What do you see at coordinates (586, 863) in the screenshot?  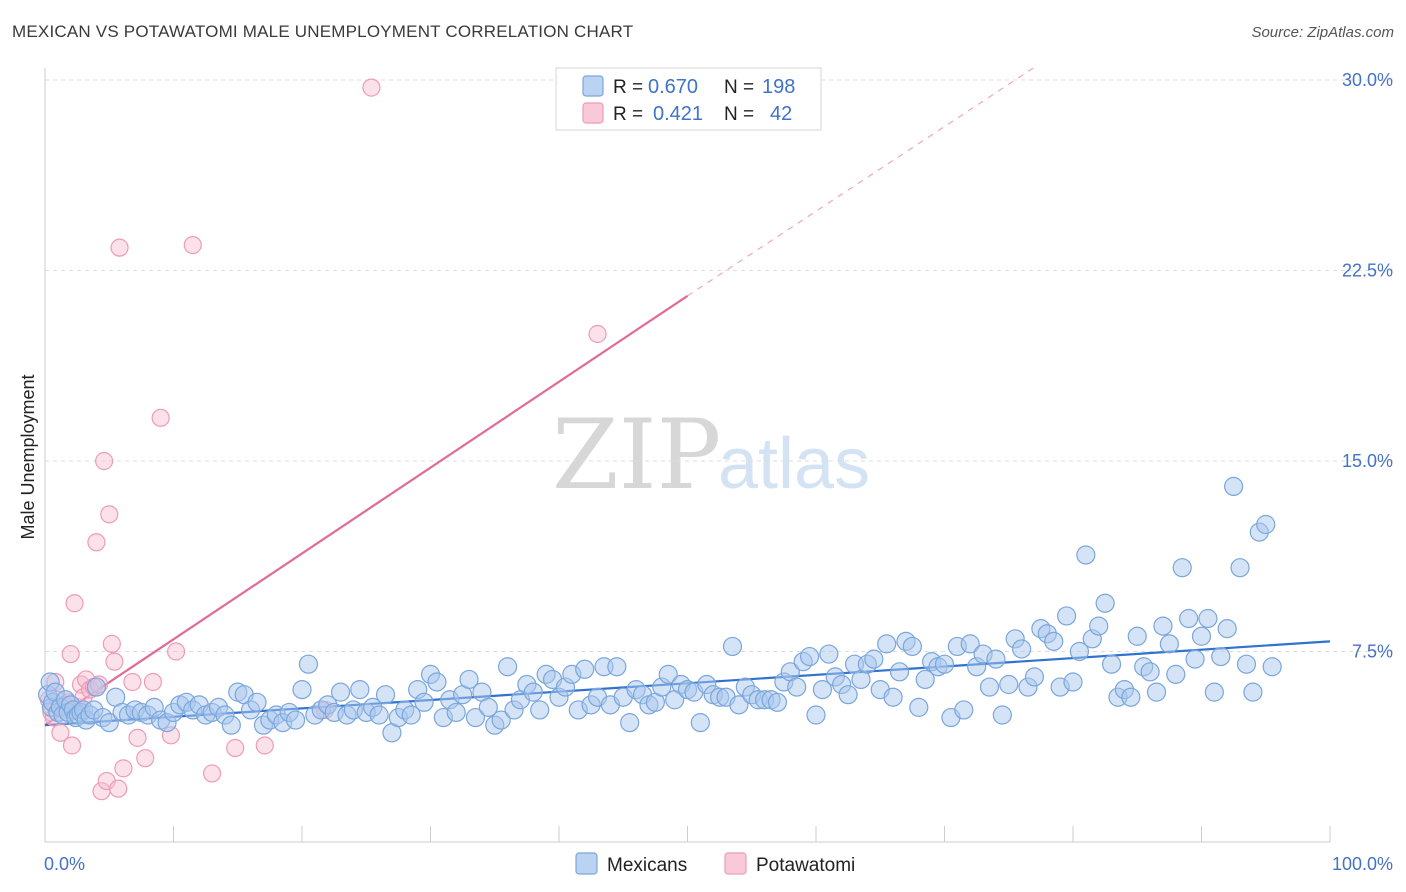 I see `bottom-legend-swatch-mexicans` at bounding box center [586, 863].